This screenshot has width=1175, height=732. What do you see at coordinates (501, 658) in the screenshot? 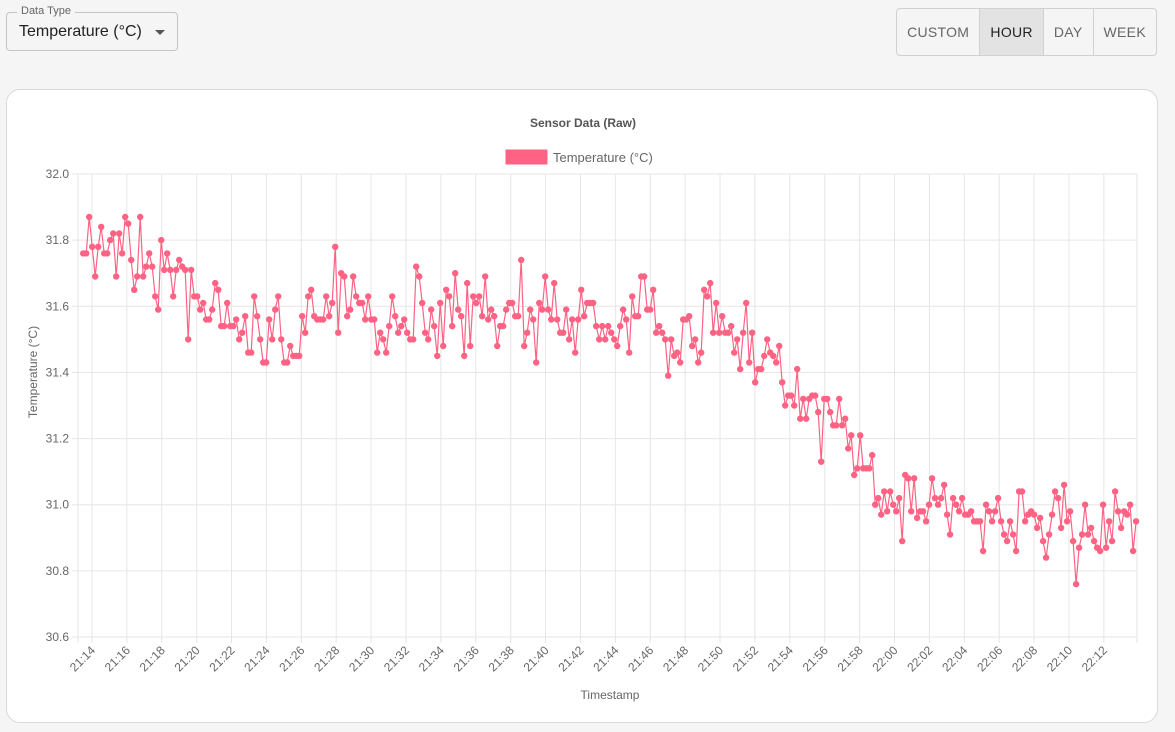
I see `x-tick-label: 21:38` at bounding box center [501, 658].